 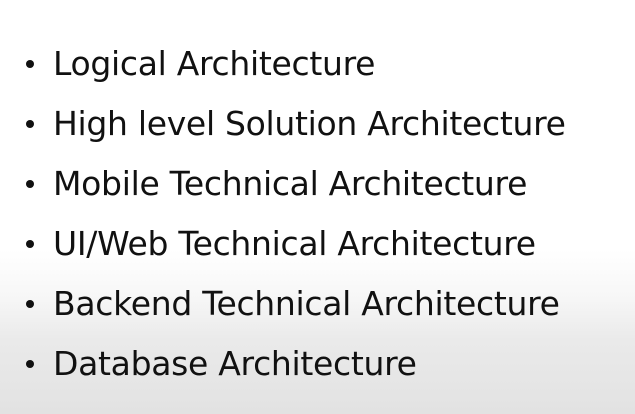 What do you see at coordinates (235, 363) in the screenshot?
I see `bullet-text: Database Architecture` at bounding box center [235, 363].